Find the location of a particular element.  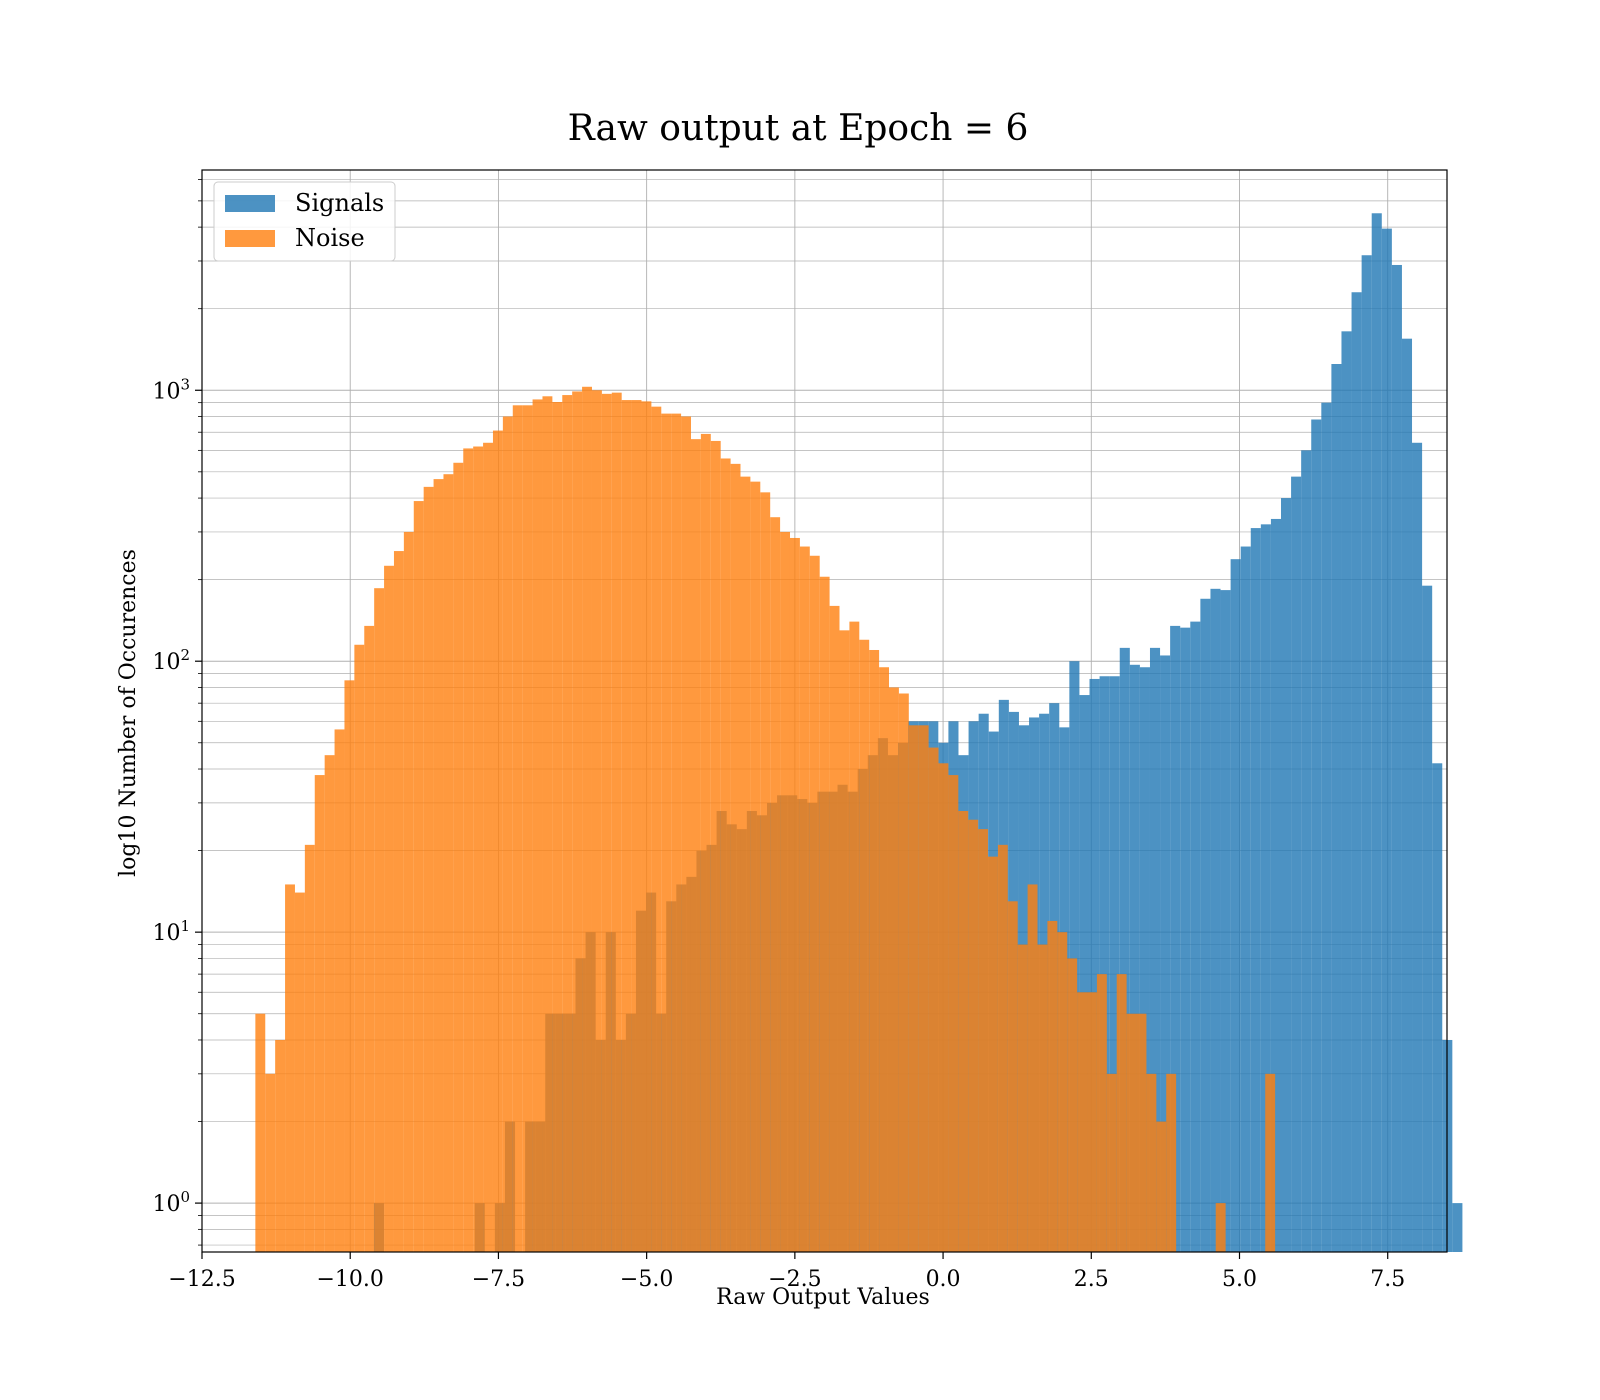

y-axis-label: log10 Number of Occurences is located at coordinates (128, 713).